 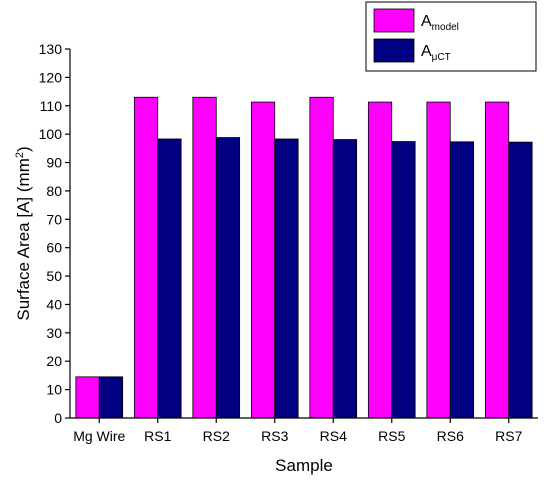 What do you see at coordinates (54, 163) in the screenshot?
I see `y-tick-label-90: 90` at bounding box center [54, 163].